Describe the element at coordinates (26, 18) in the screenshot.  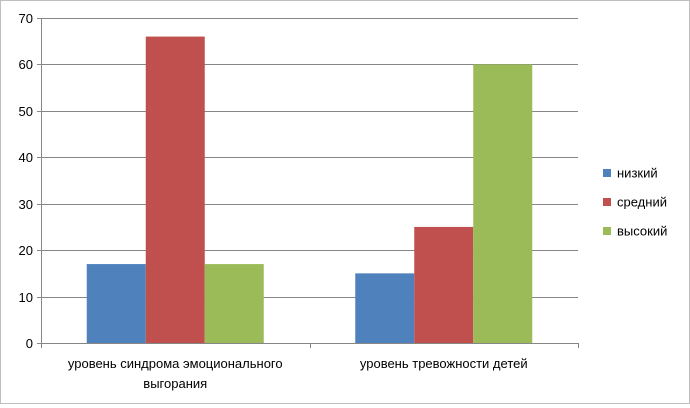
I see `y-tick-label: 70` at that location.